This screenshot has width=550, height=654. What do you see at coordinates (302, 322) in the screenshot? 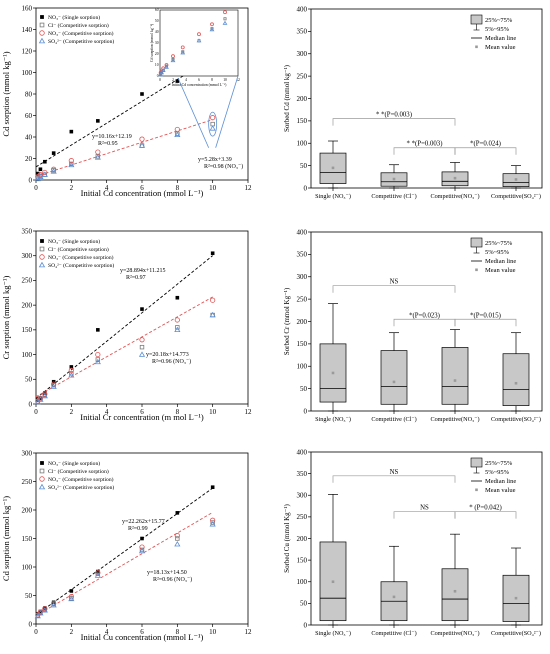
I see `y-tick-label: 200` at bounding box center [302, 322].